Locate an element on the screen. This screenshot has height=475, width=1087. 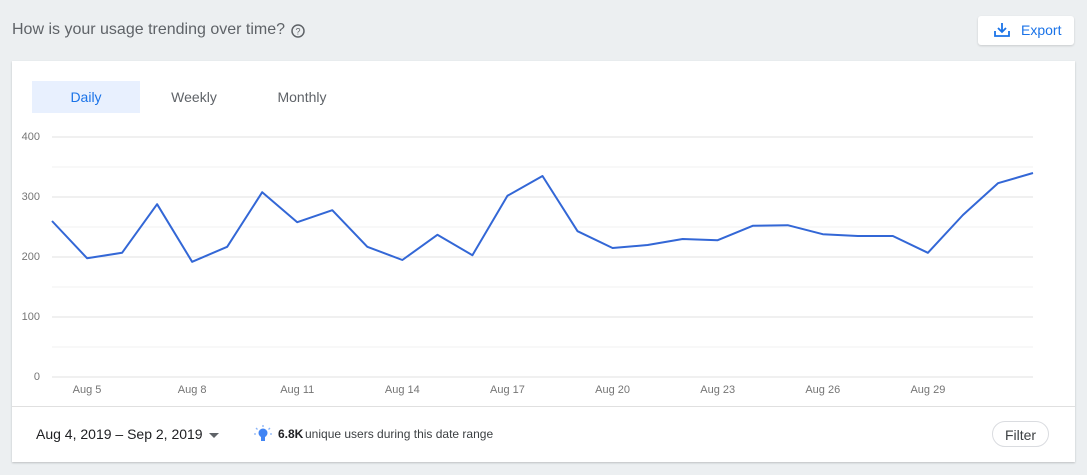
y-tick-label: 400 is located at coordinates (31, 137).